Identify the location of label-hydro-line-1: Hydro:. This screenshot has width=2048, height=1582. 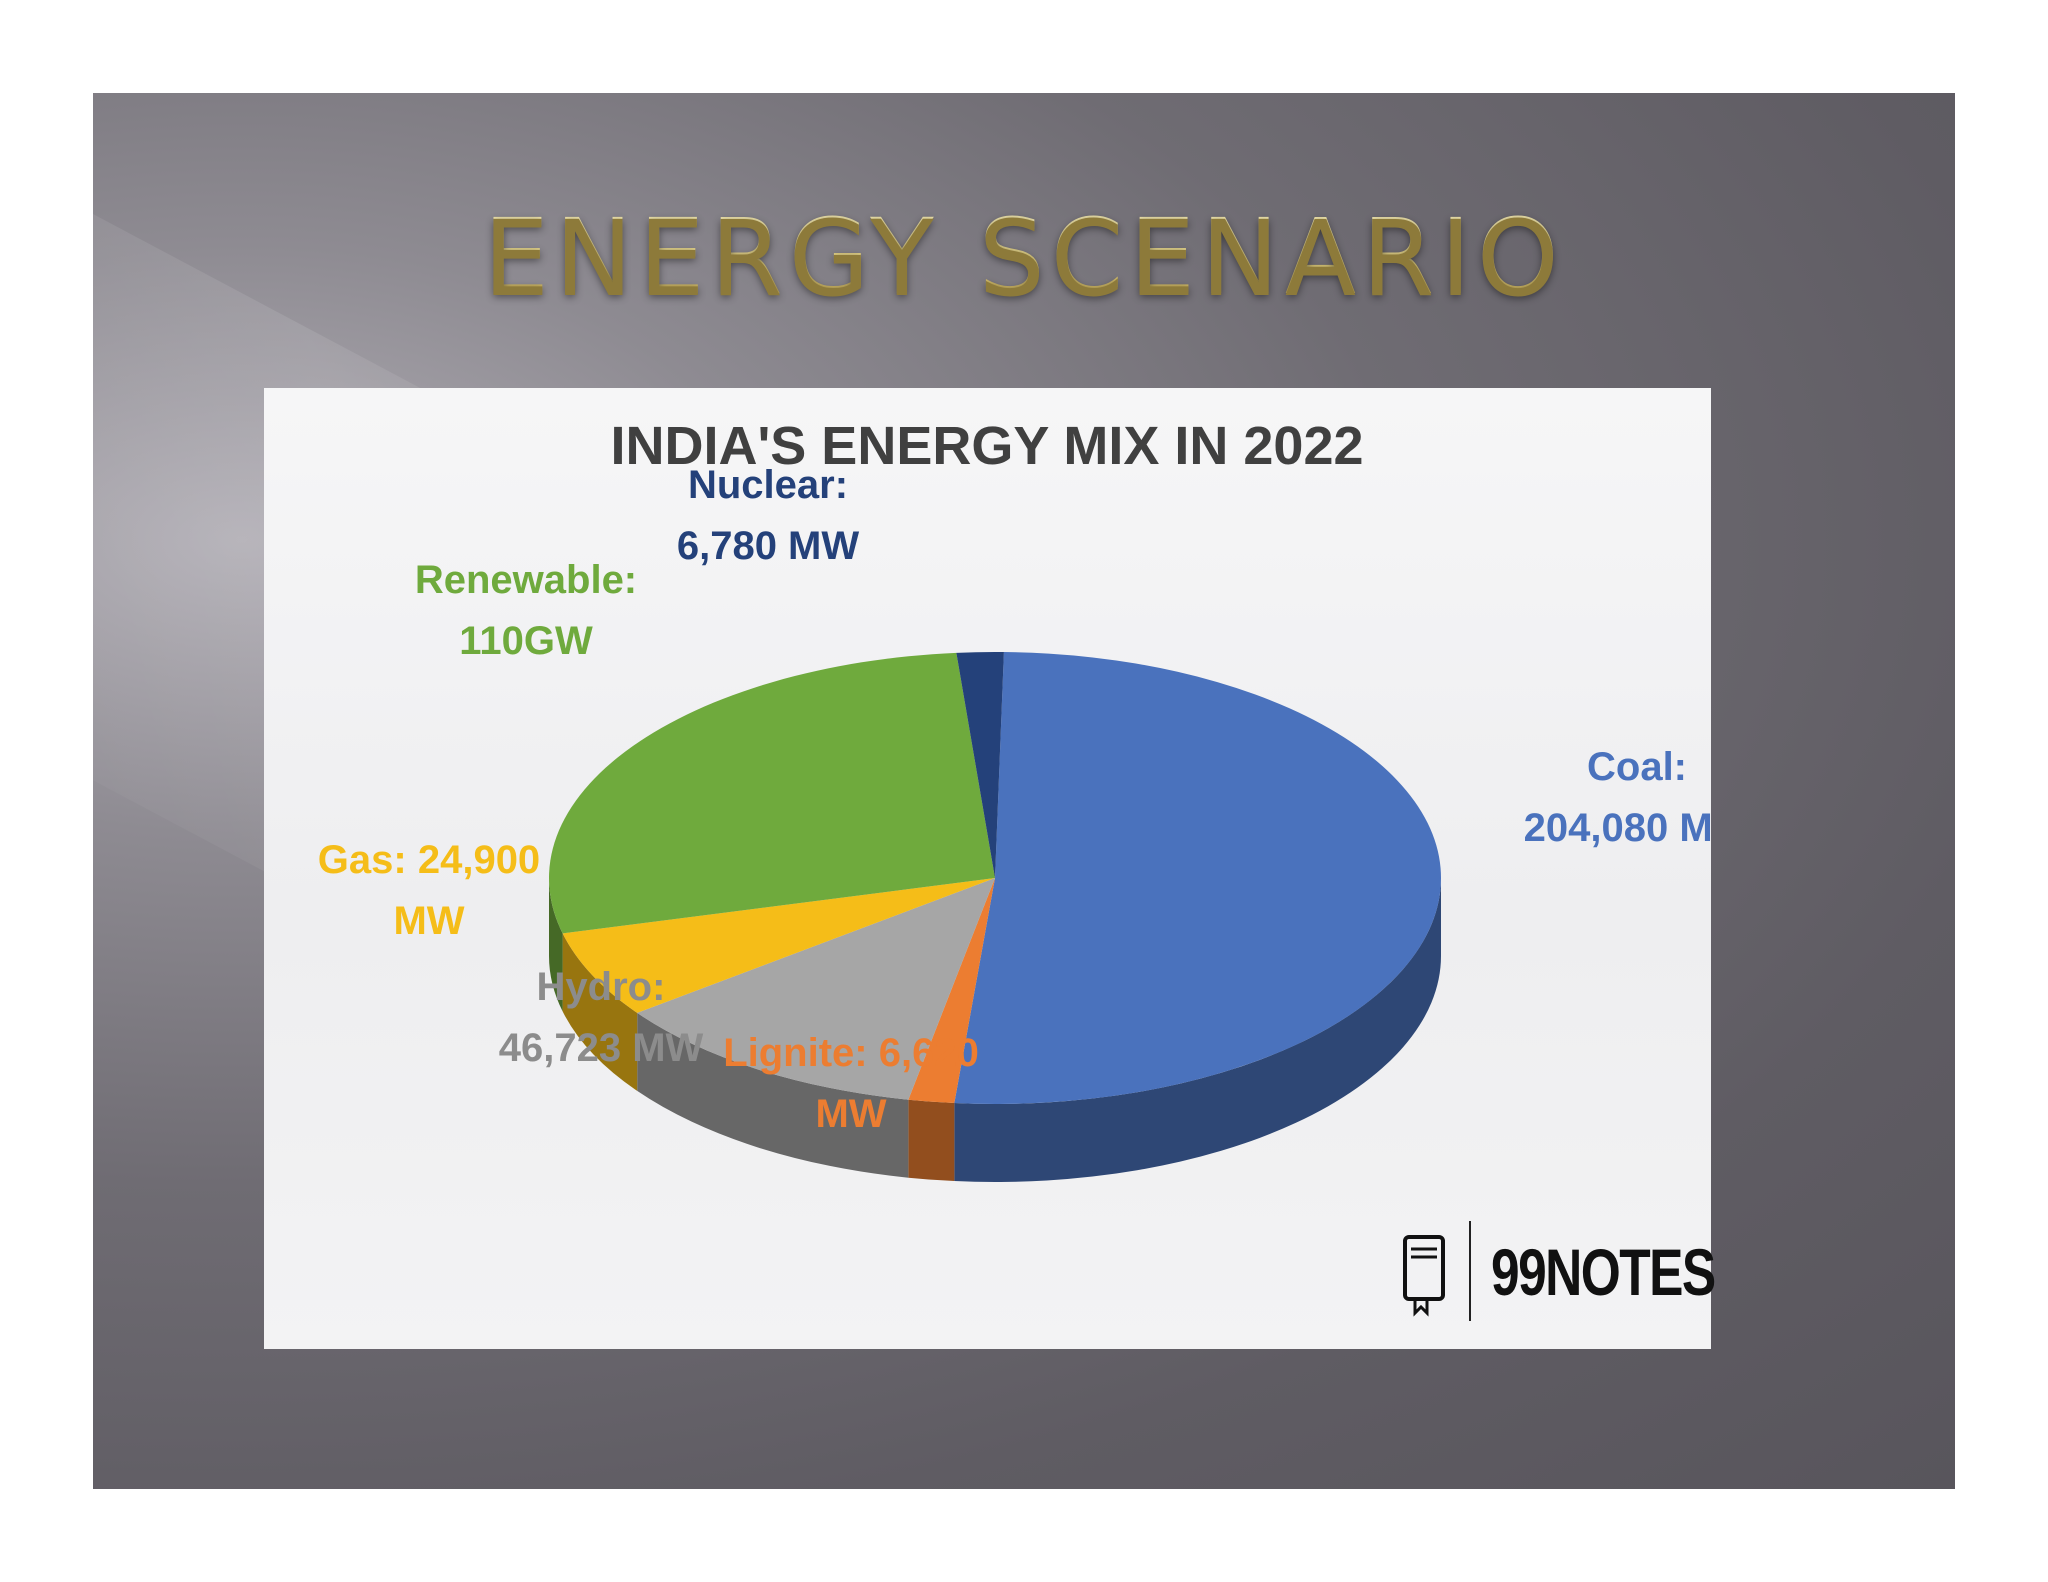
(601, 987).